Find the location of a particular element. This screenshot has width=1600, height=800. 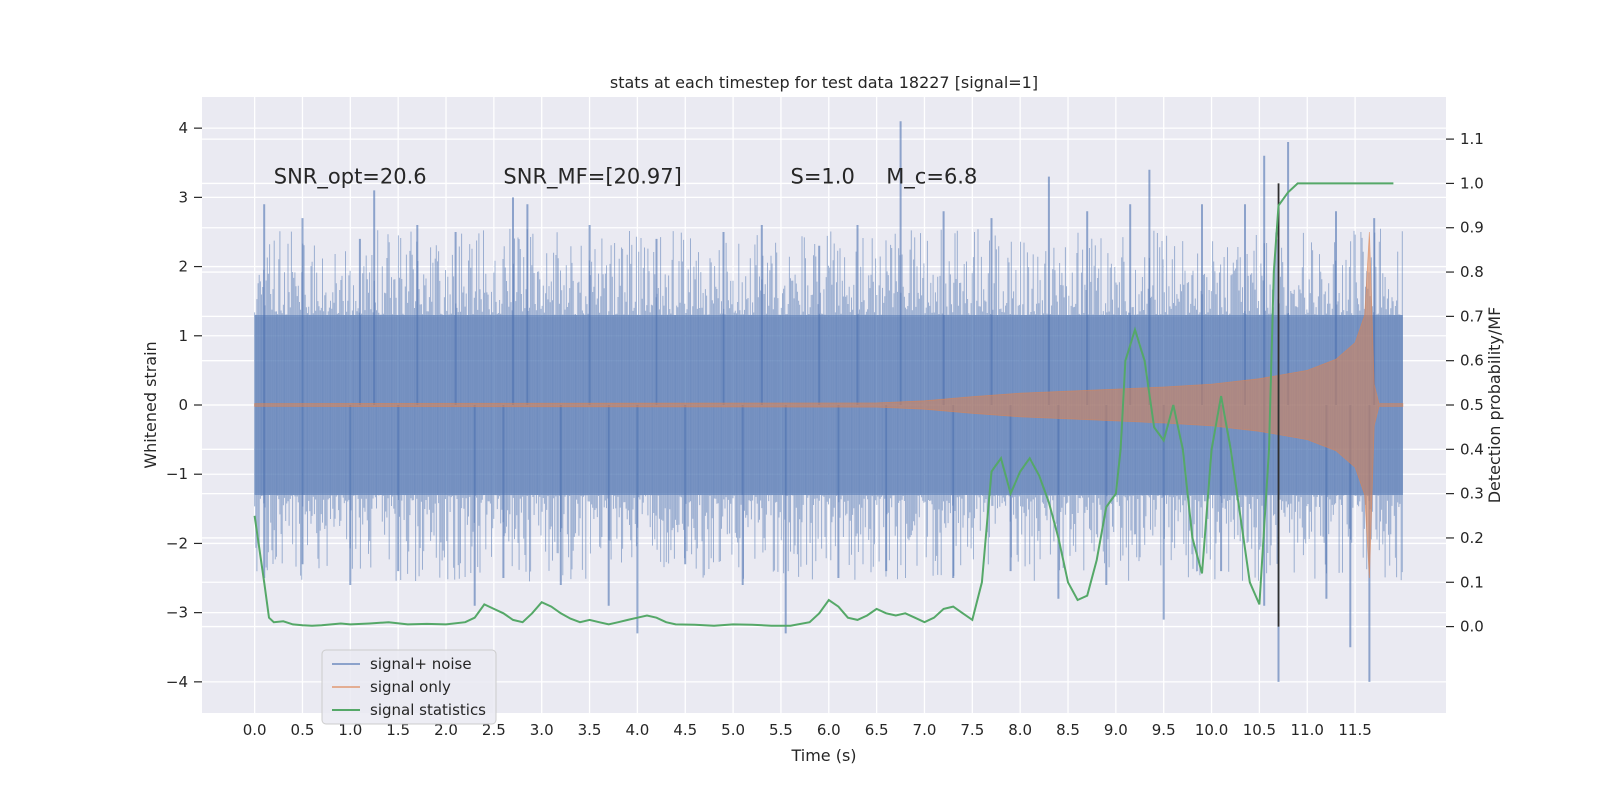

y-right-tick-label: 0.6 is located at coordinates (1472, 361).